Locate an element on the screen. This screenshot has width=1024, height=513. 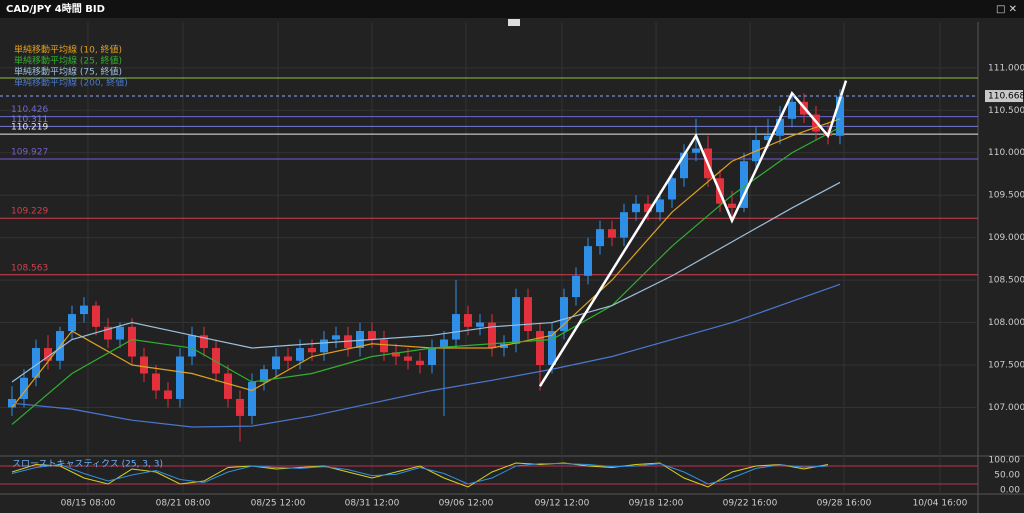
collapse-button is located at coordinates (514, 22).